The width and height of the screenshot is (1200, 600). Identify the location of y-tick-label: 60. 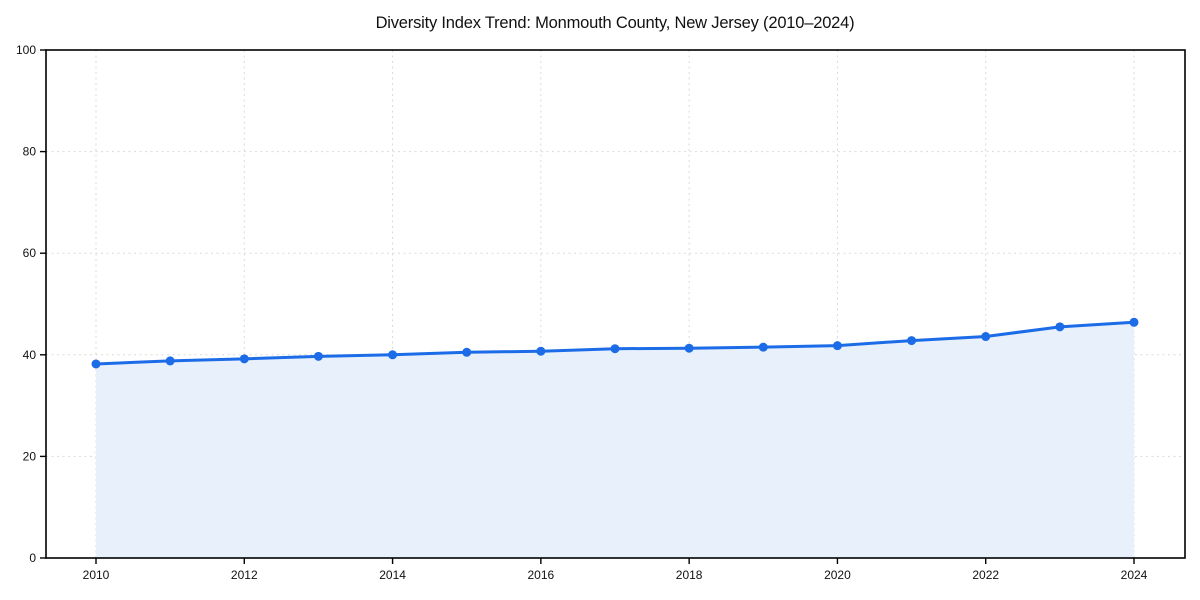
(30, 253).